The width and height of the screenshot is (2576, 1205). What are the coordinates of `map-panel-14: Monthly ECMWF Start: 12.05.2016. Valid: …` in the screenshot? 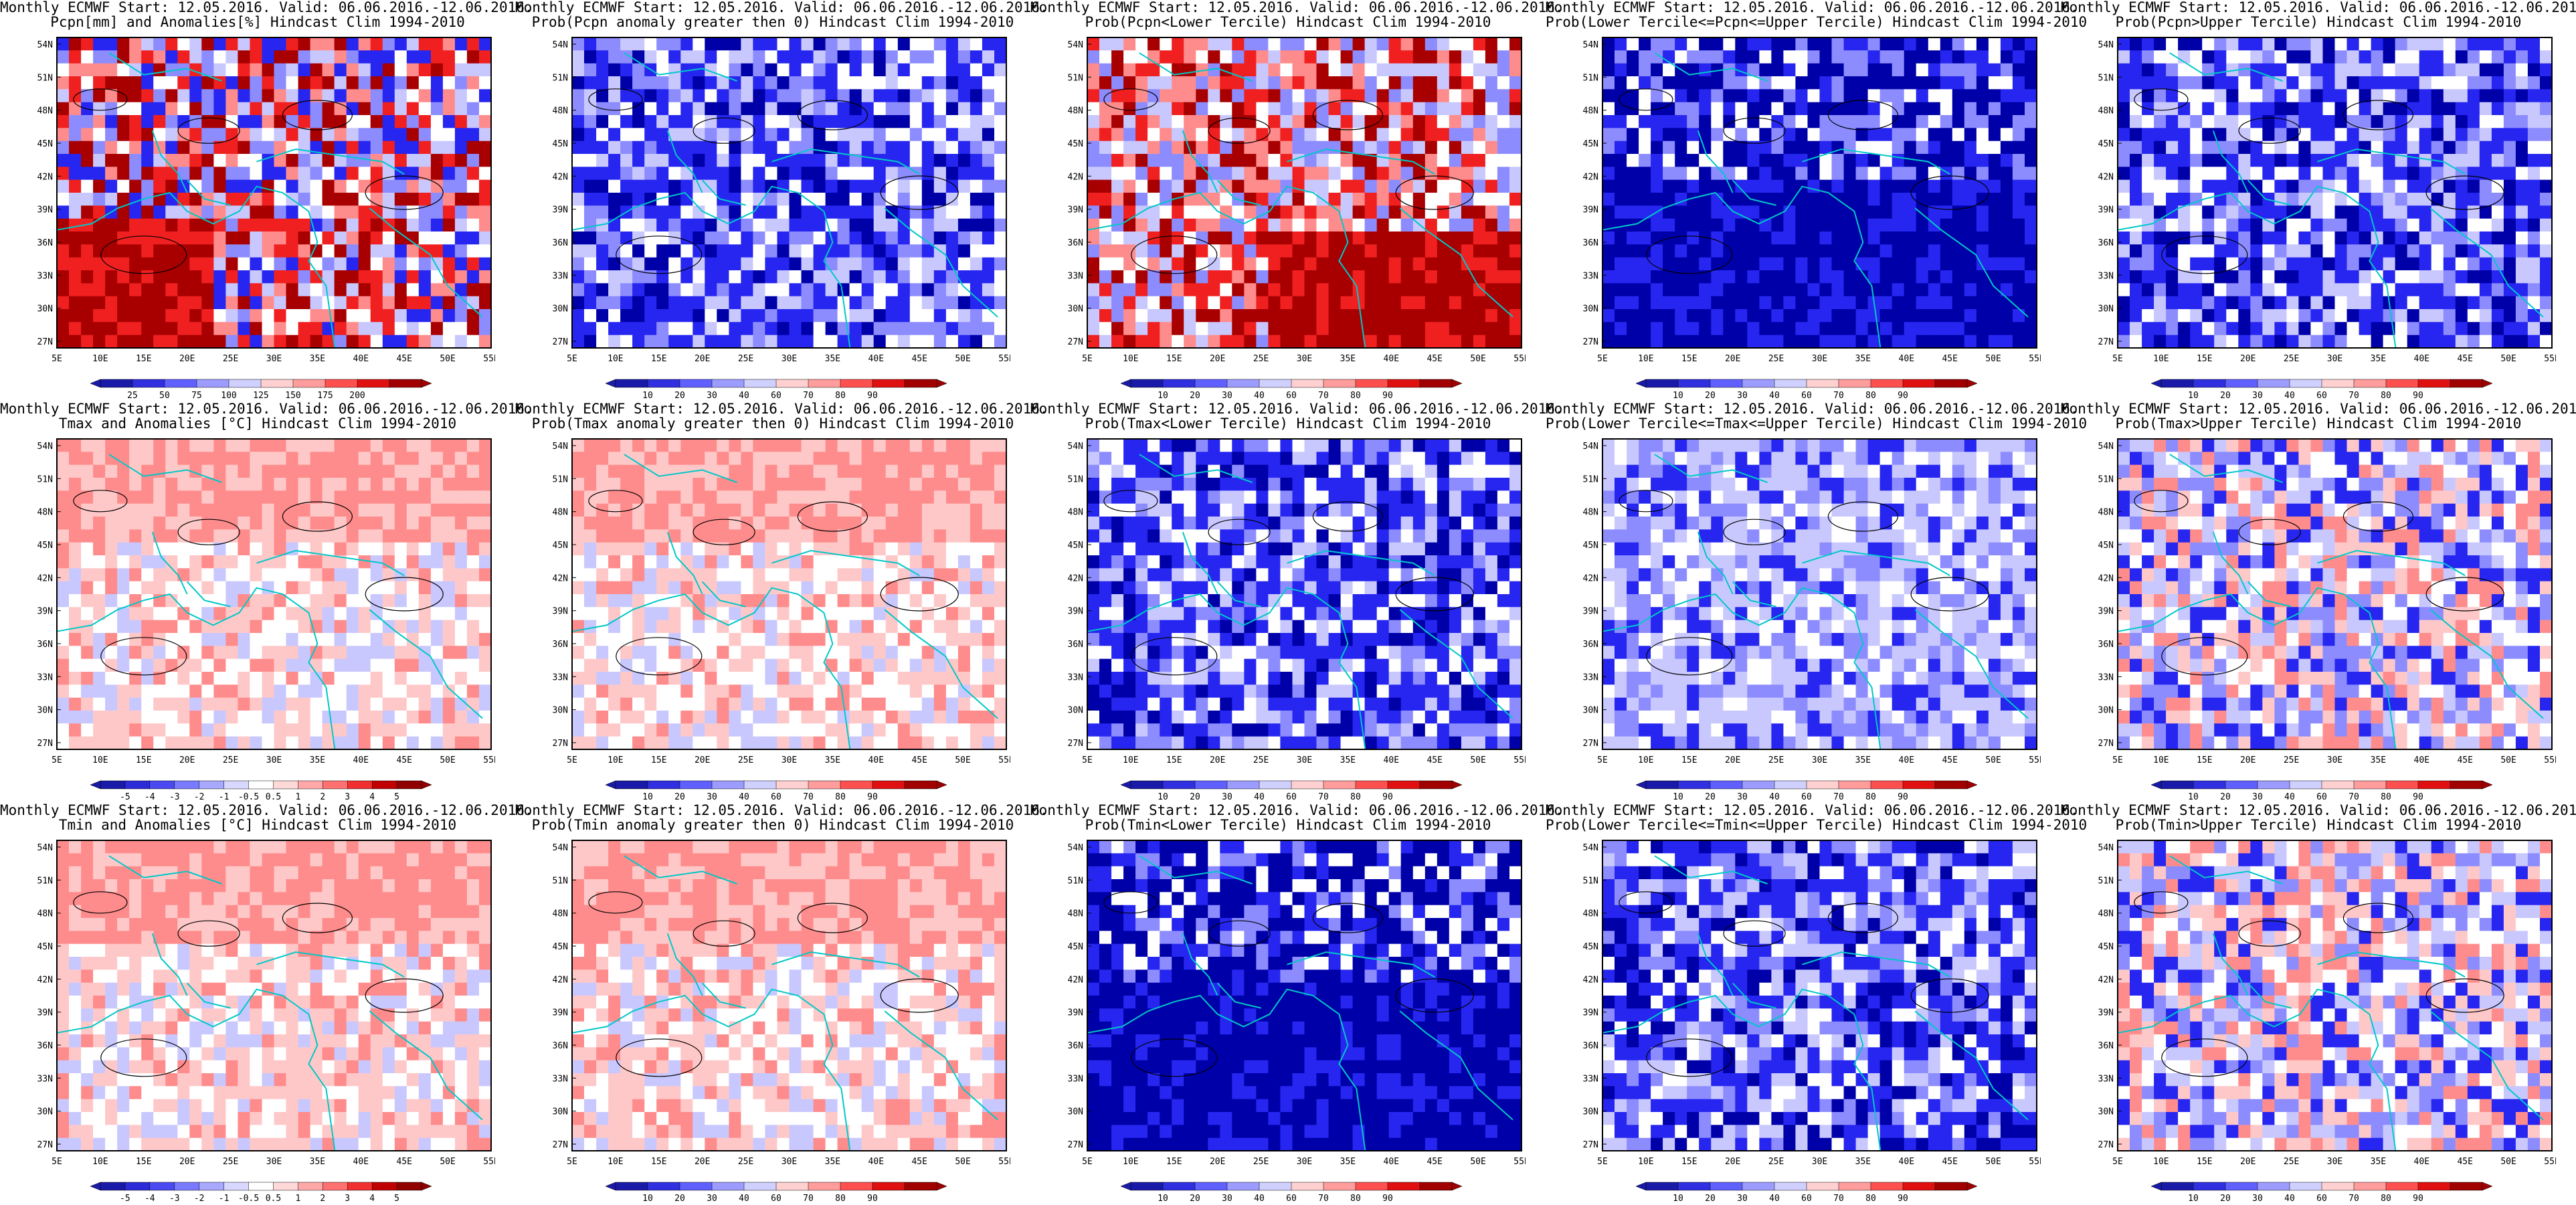 It's located at (1803, 1003).